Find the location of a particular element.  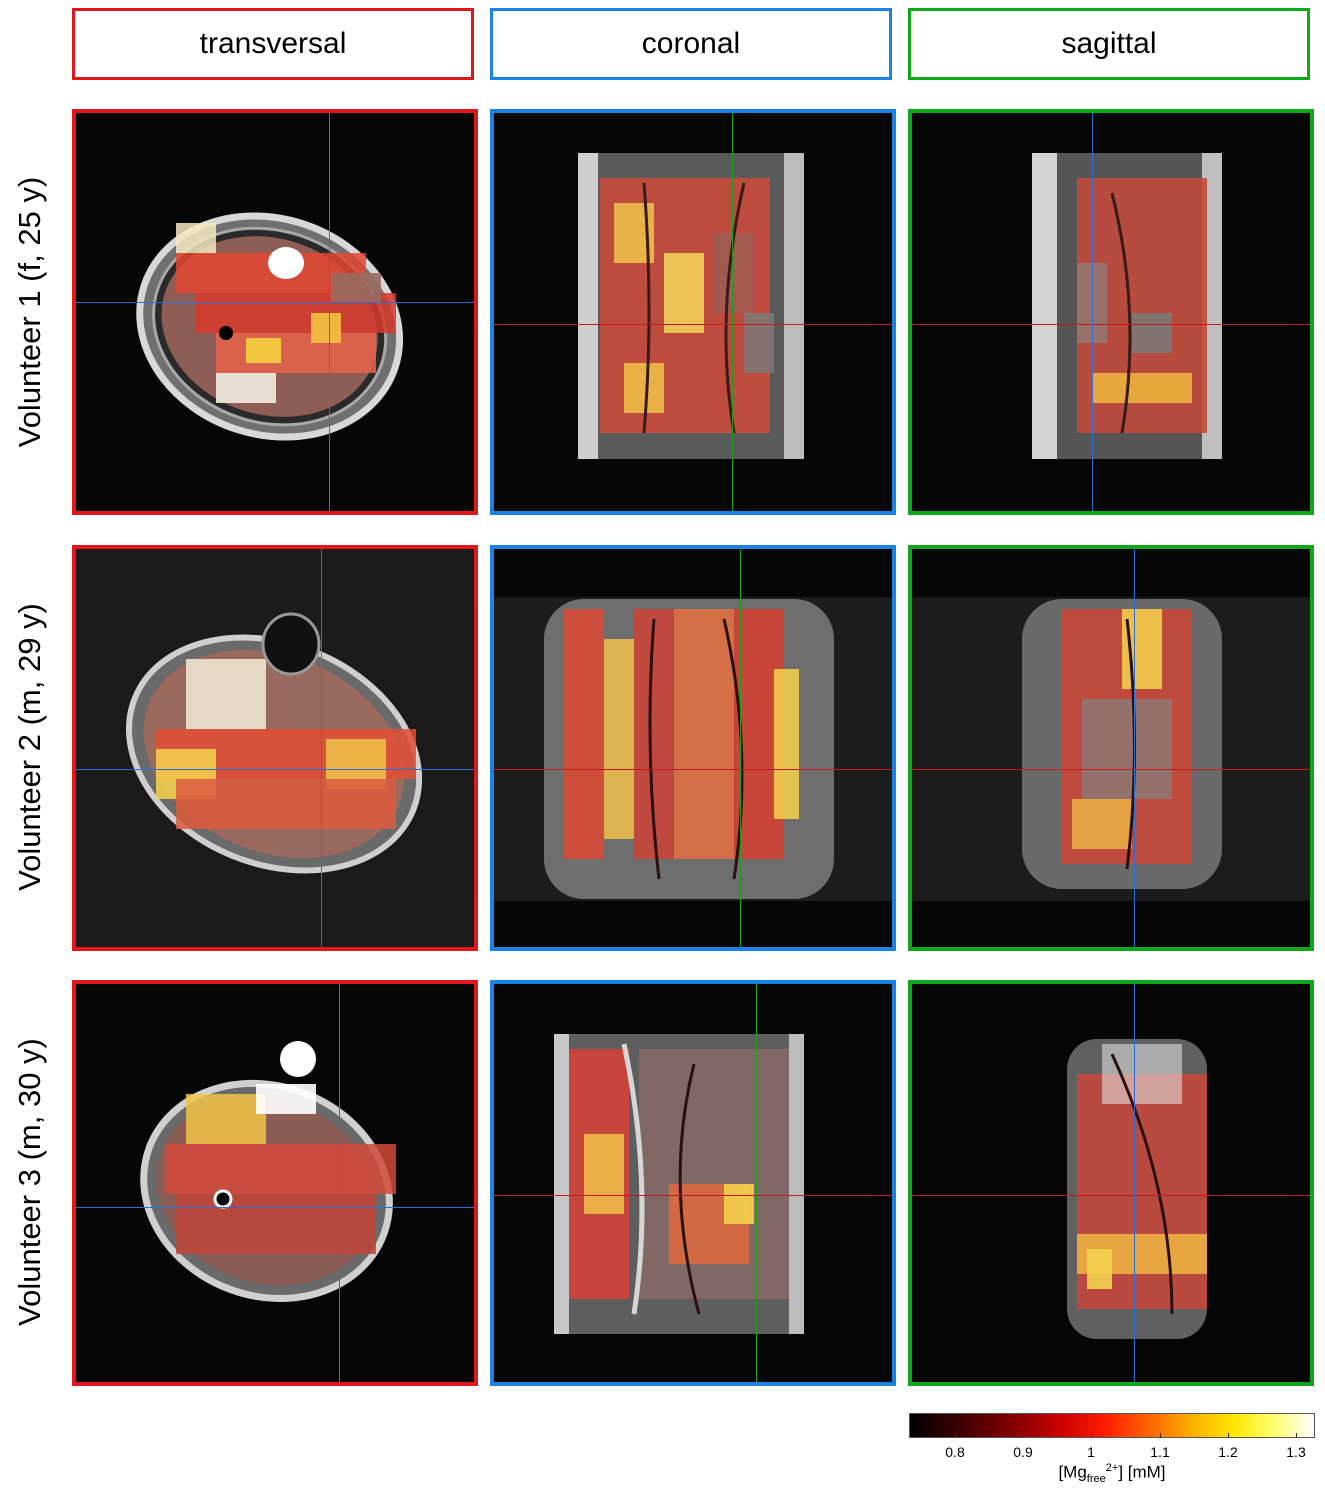

panel-v1-transversal is located at coordinates (275, 312).